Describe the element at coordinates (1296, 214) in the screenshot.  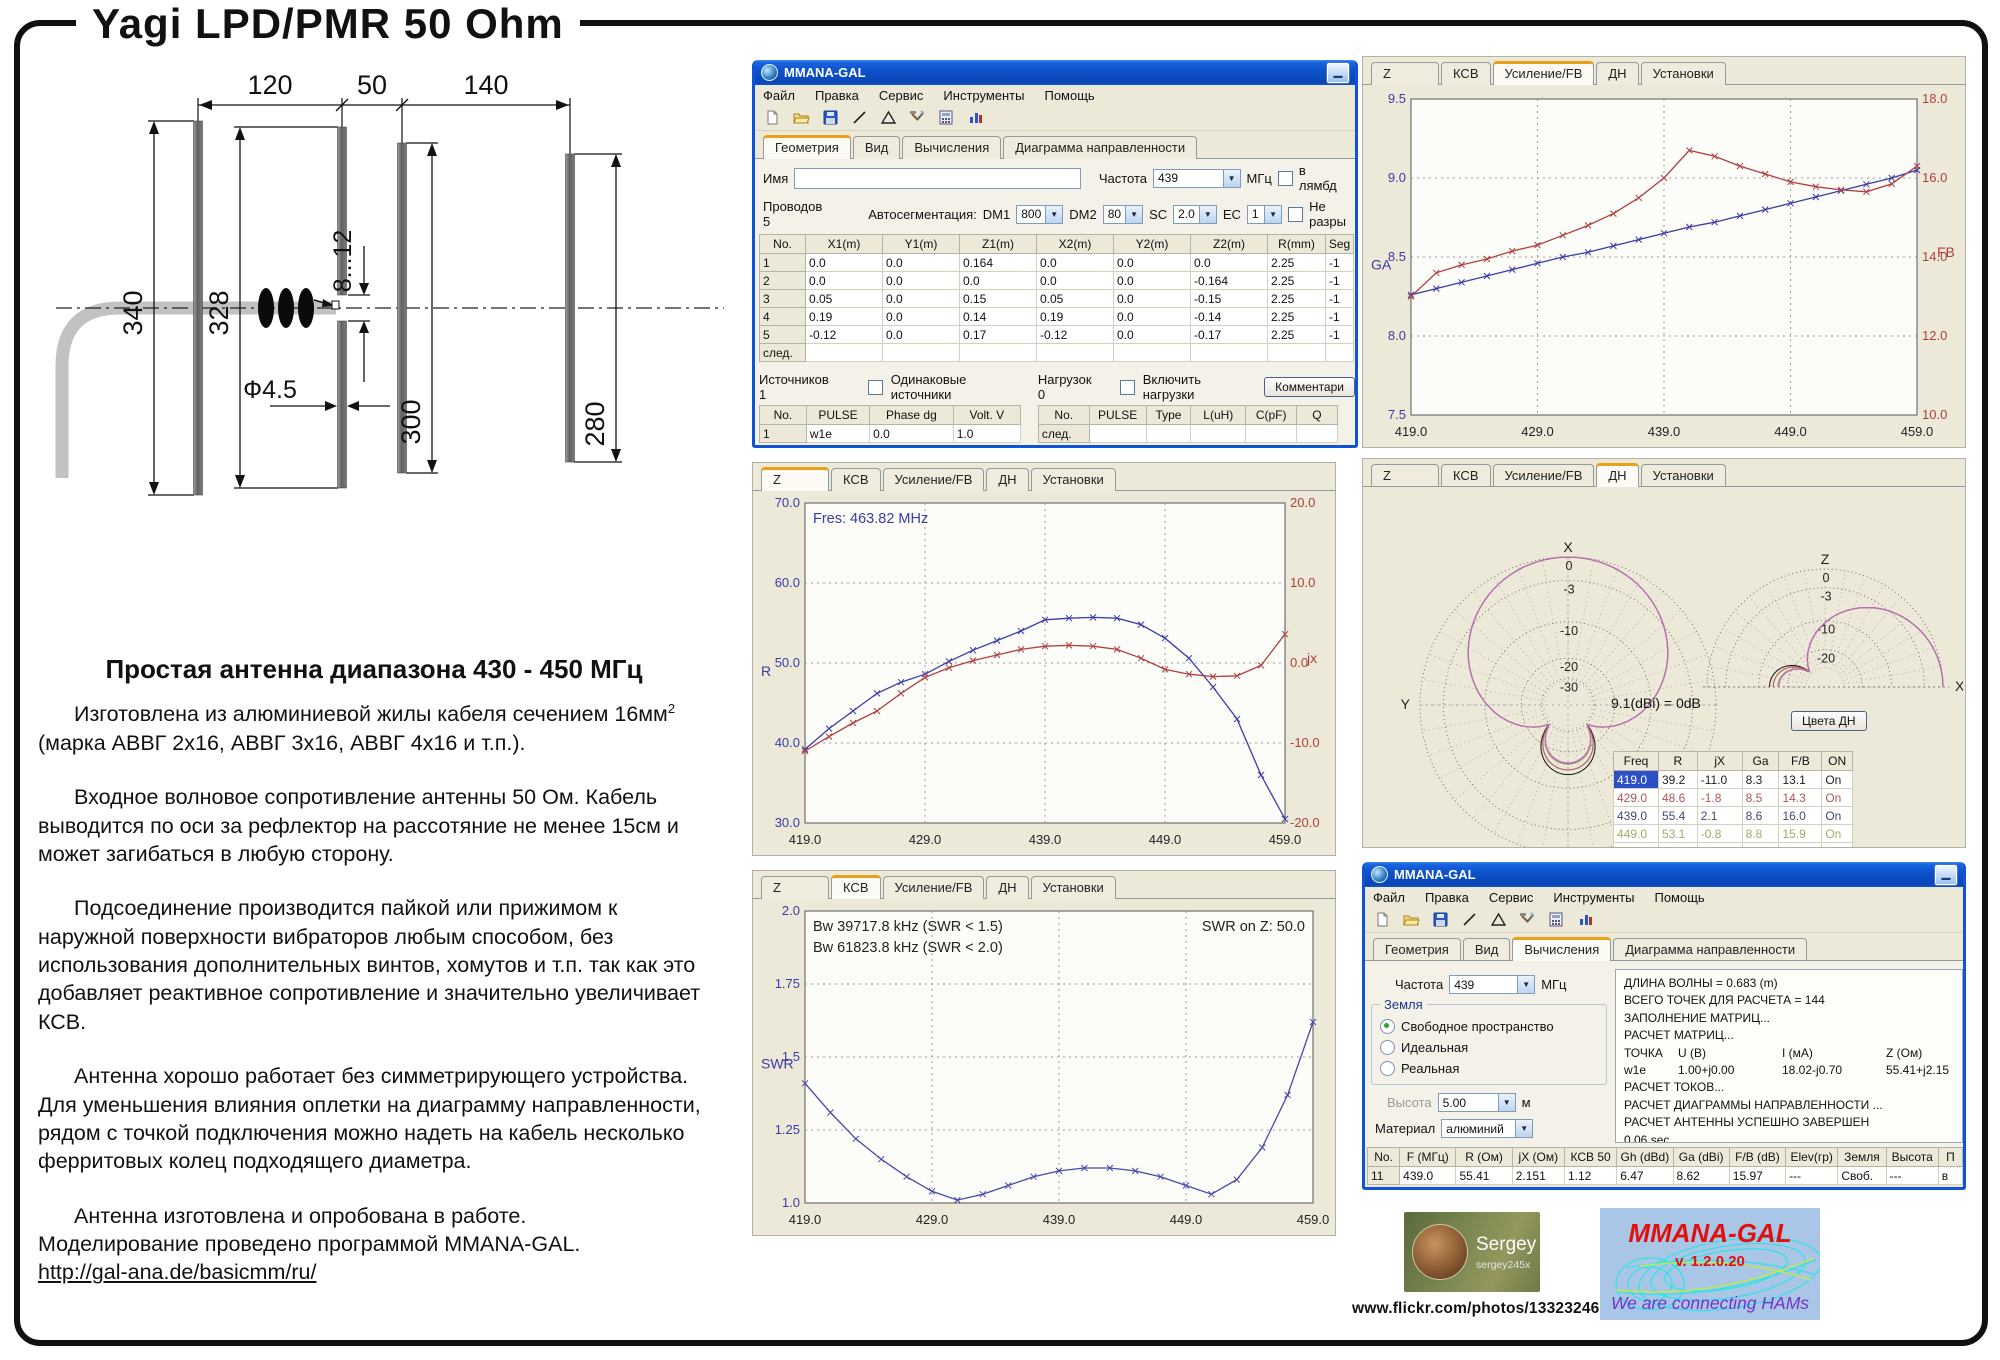
I see `nobreak-checkbox` at that location.